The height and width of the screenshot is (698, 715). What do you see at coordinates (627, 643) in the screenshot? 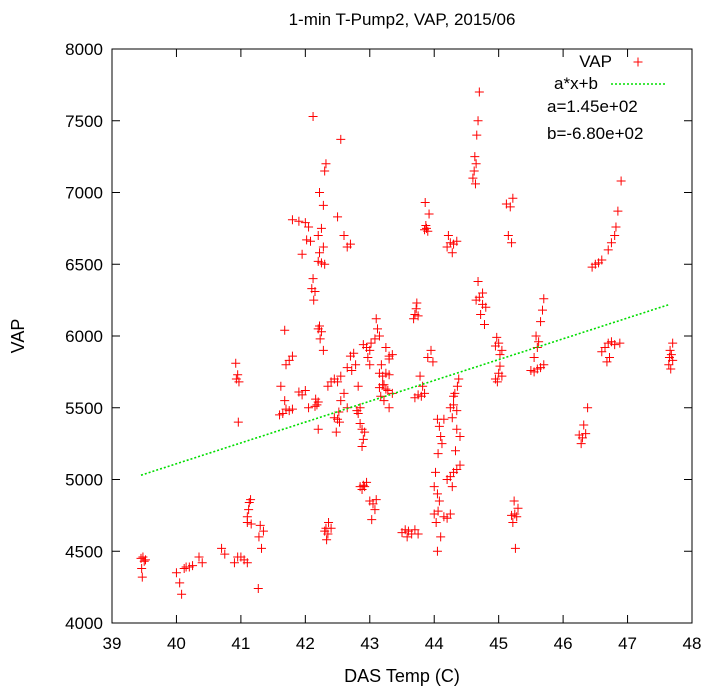
I see `x-tick-label: 47` at bounding box center [627, 643].